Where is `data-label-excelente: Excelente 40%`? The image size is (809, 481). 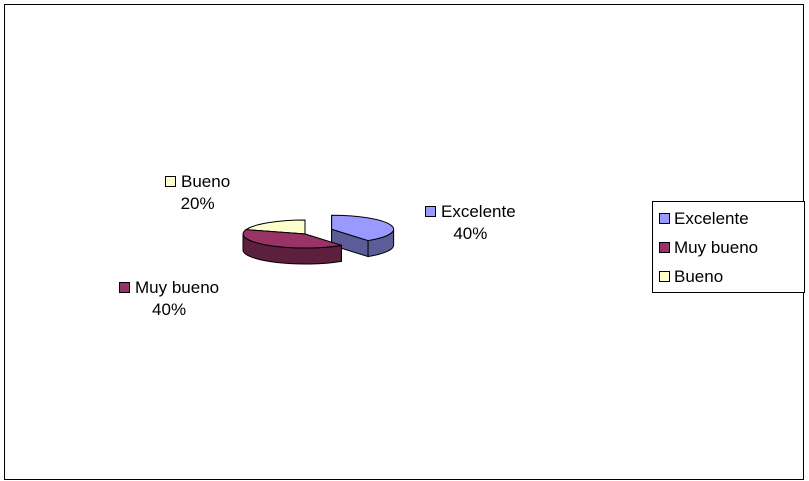 data-label-excelente: Excelente 40% is located at coordinates (470, 223).